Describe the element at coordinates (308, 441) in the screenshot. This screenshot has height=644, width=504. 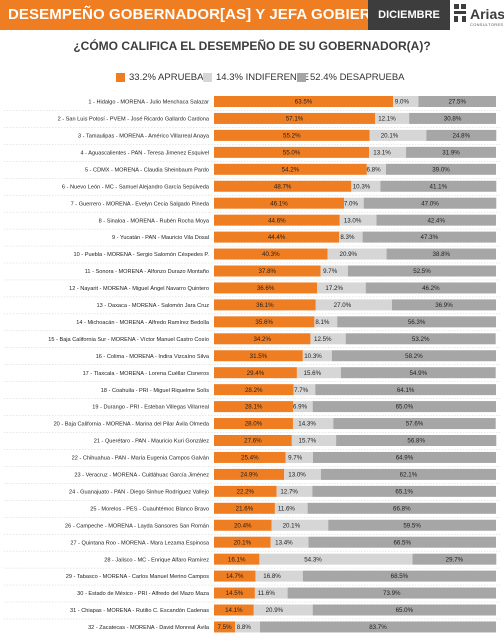
I see `data-label-indiferente: 15.7%` at that location.